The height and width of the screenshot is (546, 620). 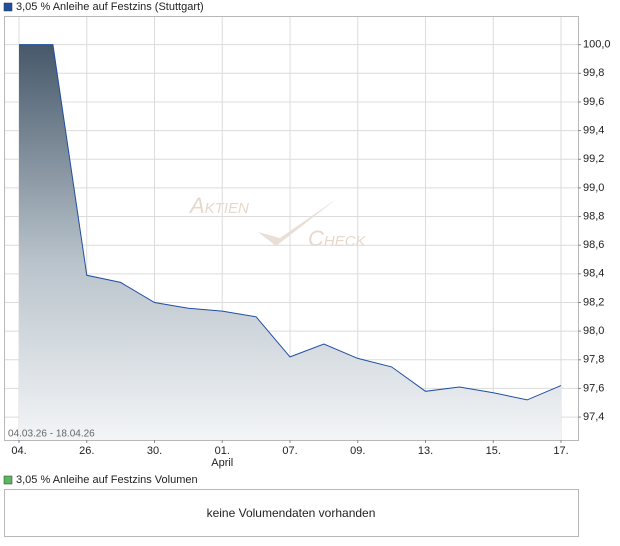 I want to click on x-sublabel: April, so click(x=222, y=463).